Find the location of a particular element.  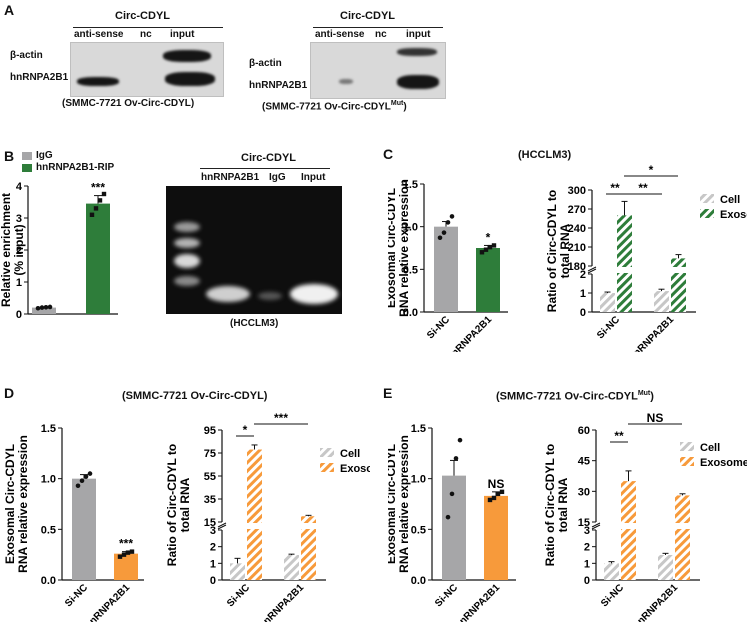

y-tick-label: 210 is located at coordinates (577, 248).